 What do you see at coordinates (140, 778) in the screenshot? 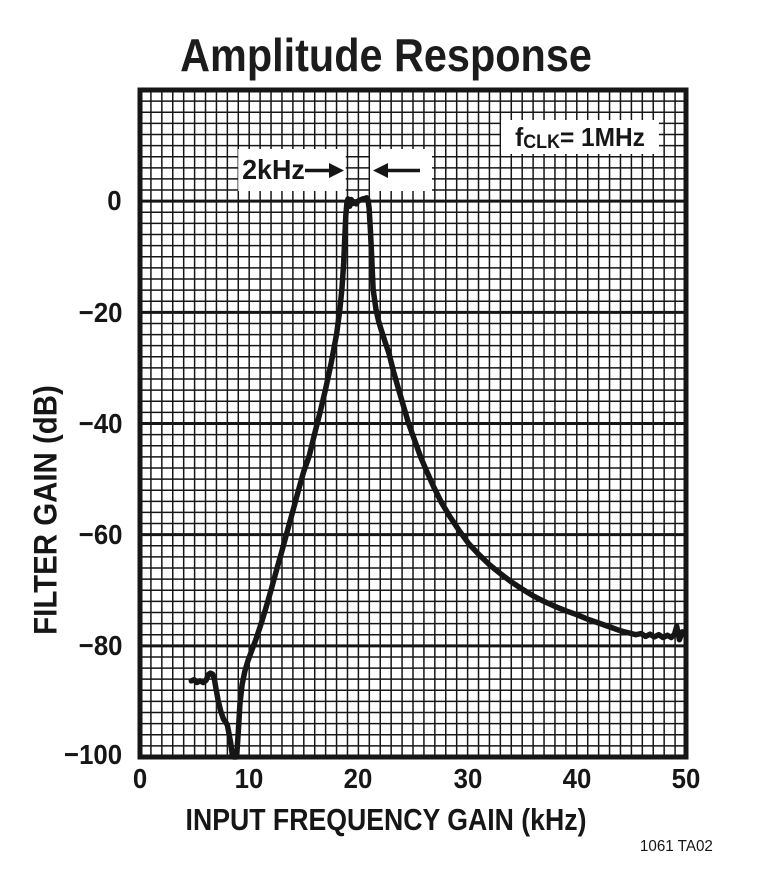
I see `x-tick-label: 0` at bounding box center [140, 778].